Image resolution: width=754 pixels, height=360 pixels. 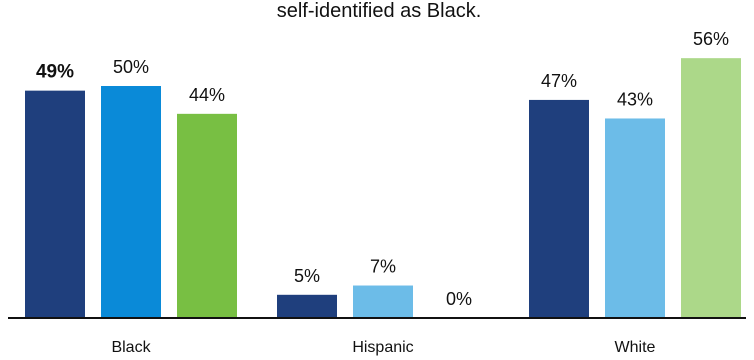 I want to click on category-label-white: White, so click(x=635, y=347).